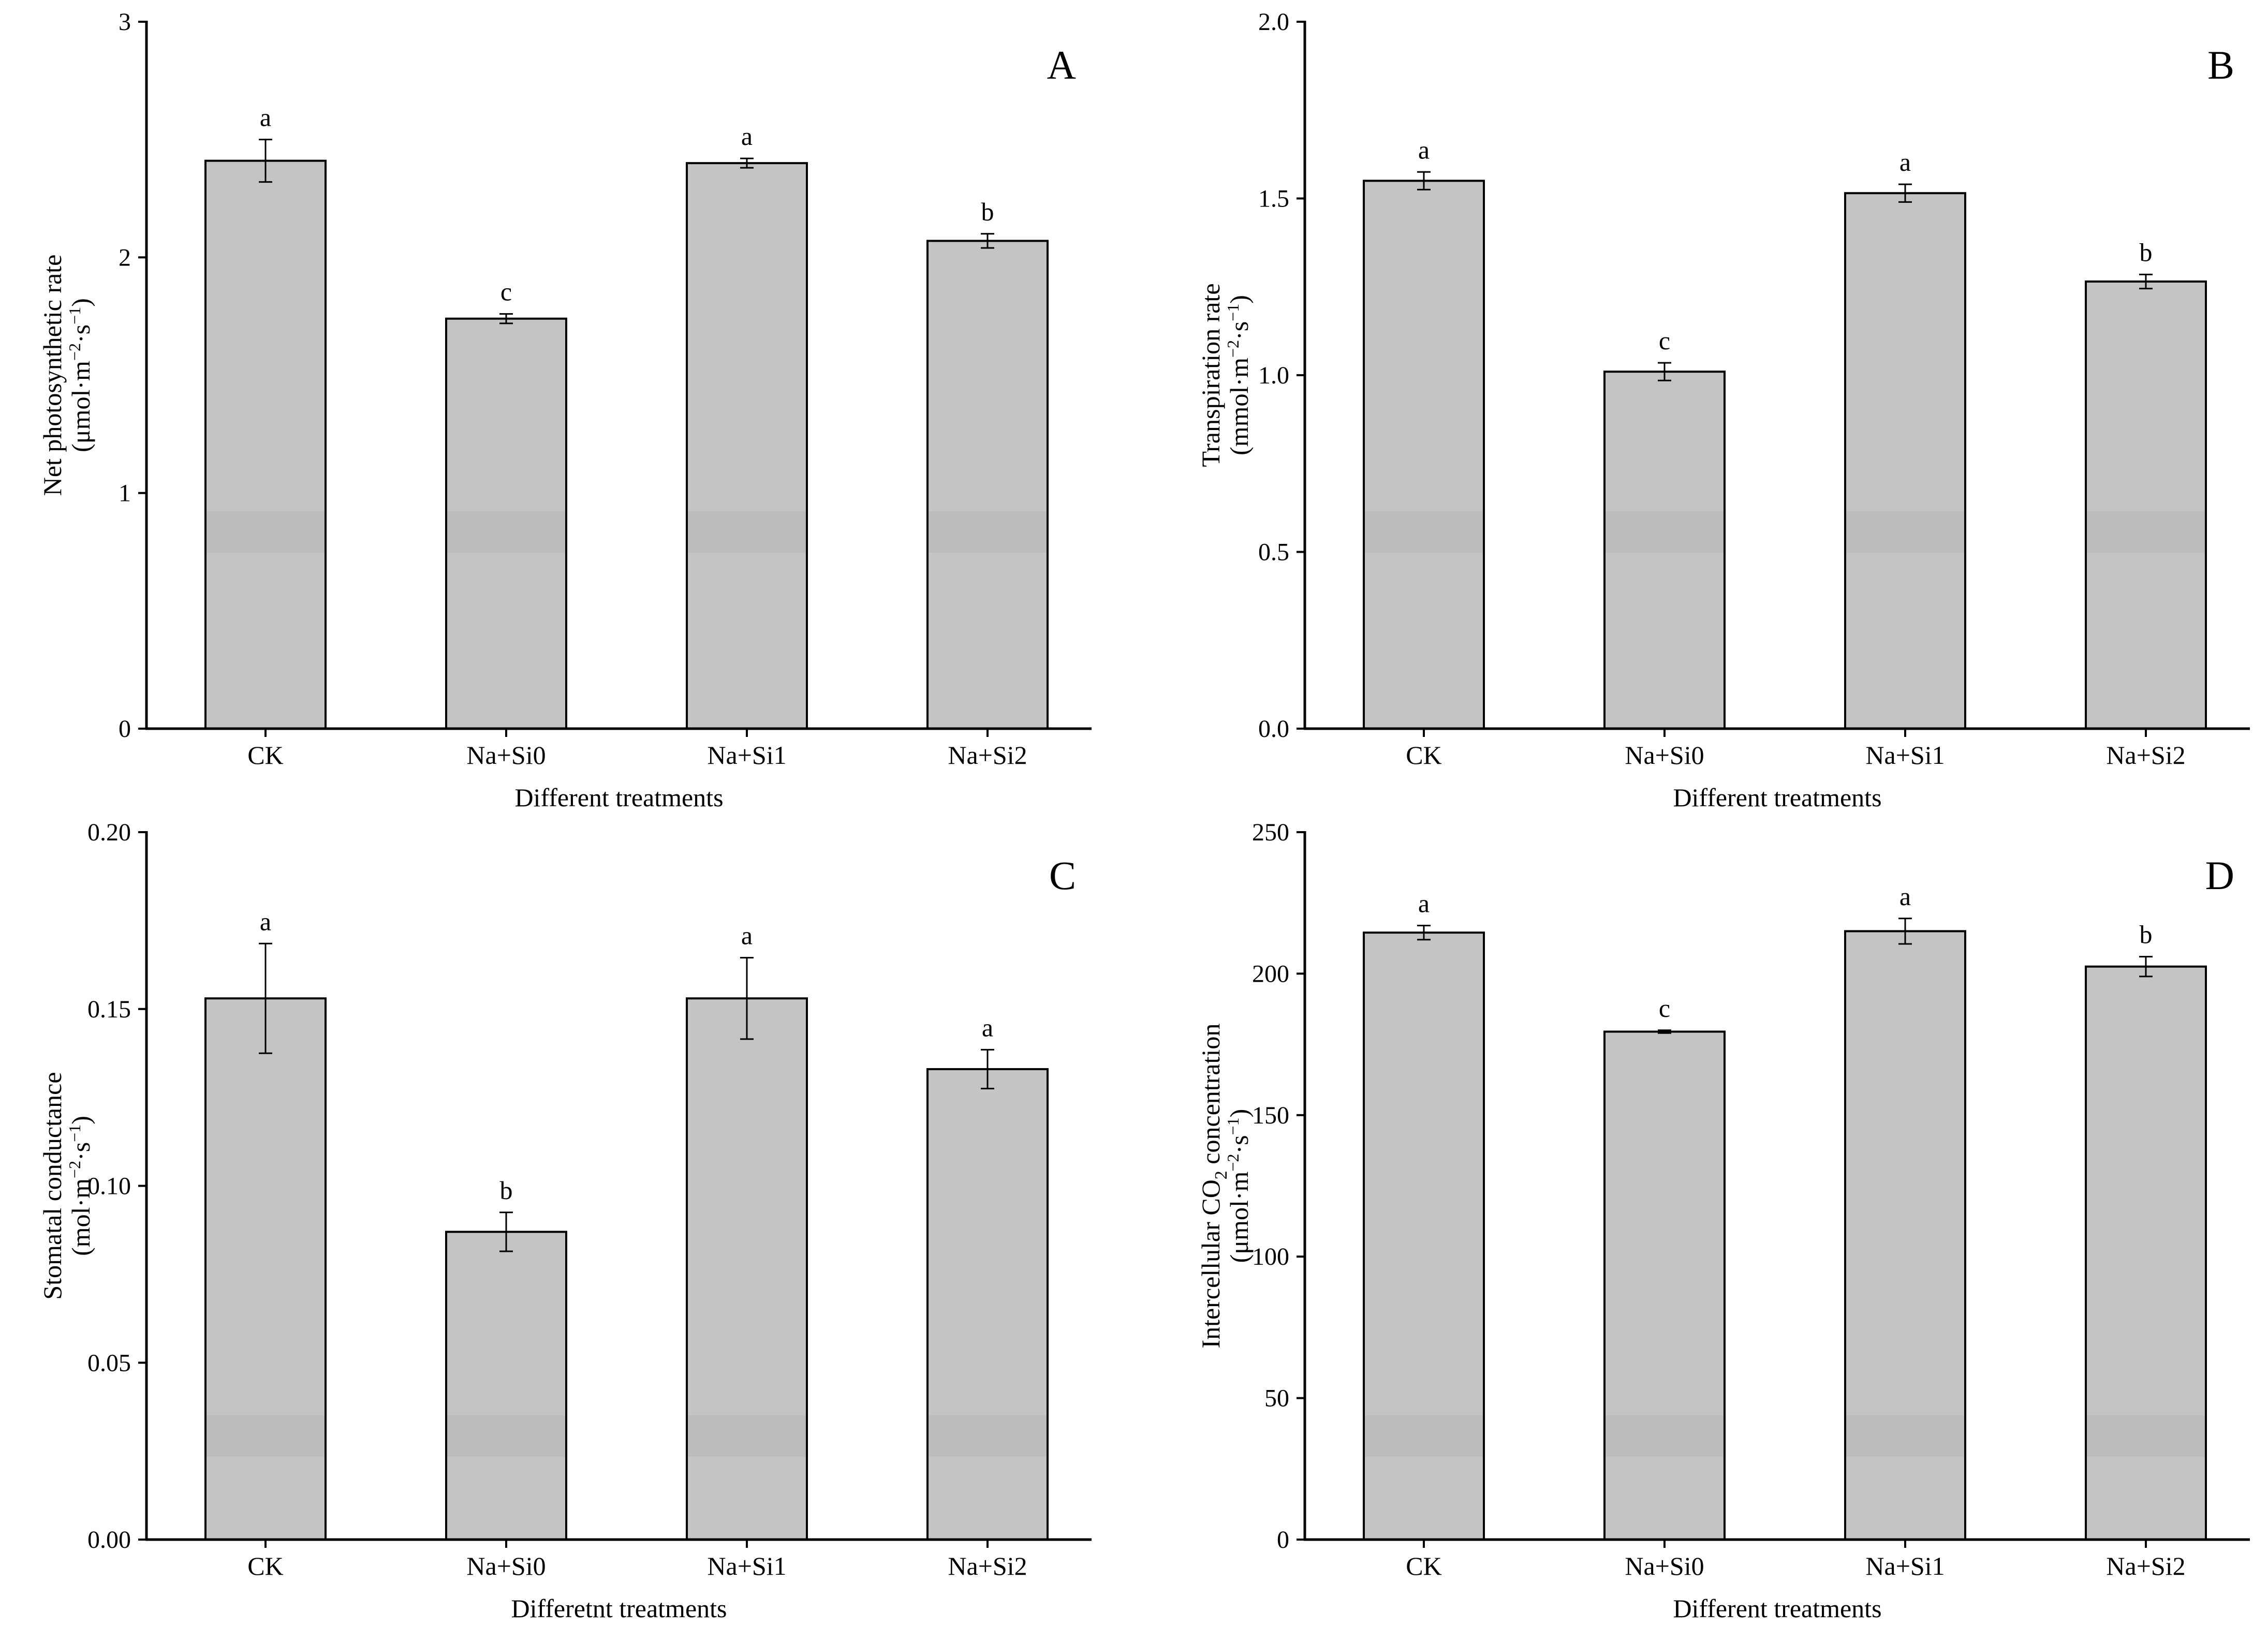 The width and height of the screenshot is (2268, 1626). What do you see at coordinates (1239, 375) in the screenshot?
I see `y-axis-title-line2: (mmol·m−2·s−1)` at bounding box center [1239, 375].